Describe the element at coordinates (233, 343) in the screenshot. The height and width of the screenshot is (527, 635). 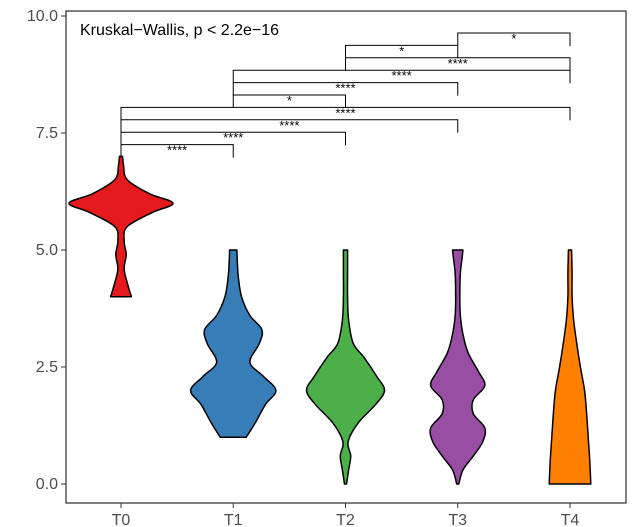
I see `violin-t1` at that location.